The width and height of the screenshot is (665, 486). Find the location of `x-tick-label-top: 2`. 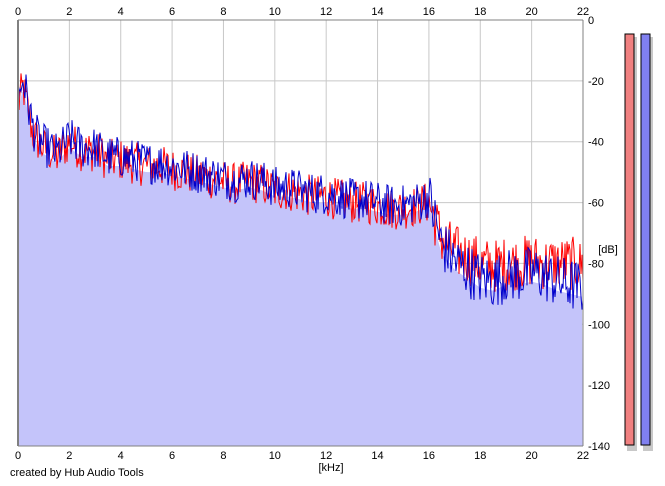

x-tick-label-top: 2 is located at coordinates (69, 12).